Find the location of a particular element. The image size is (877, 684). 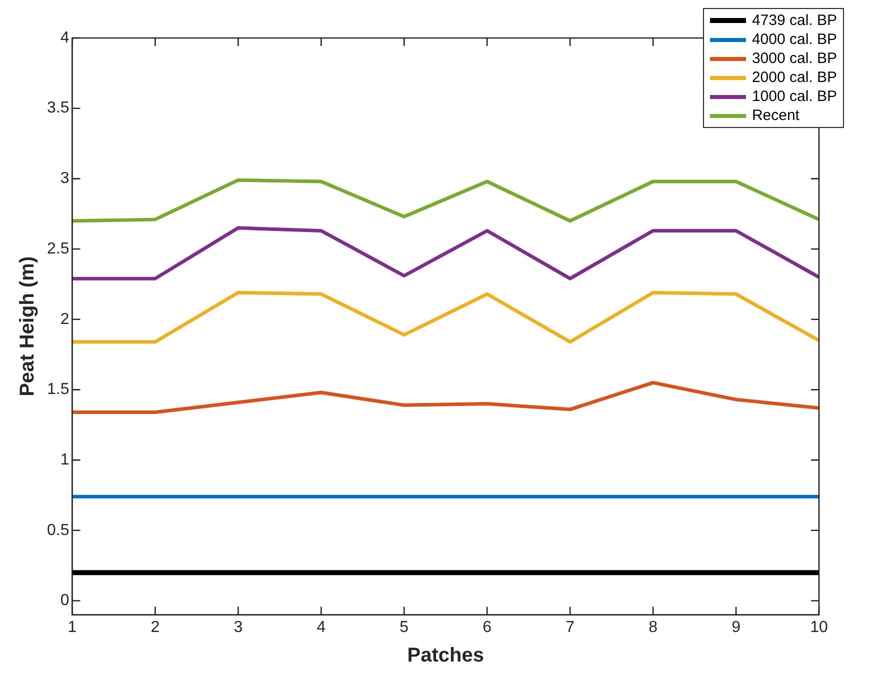

legend-label: 1000 cal. BP is located at coordinates (794, 96).